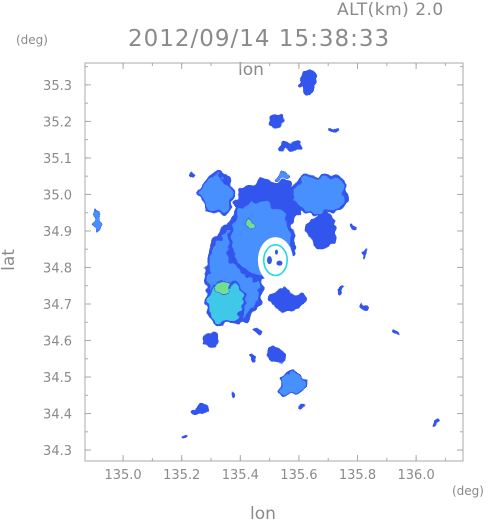 The height and width of the screenshot is (524, 491). I want to click on echo-north-mid, so click(293, 147).